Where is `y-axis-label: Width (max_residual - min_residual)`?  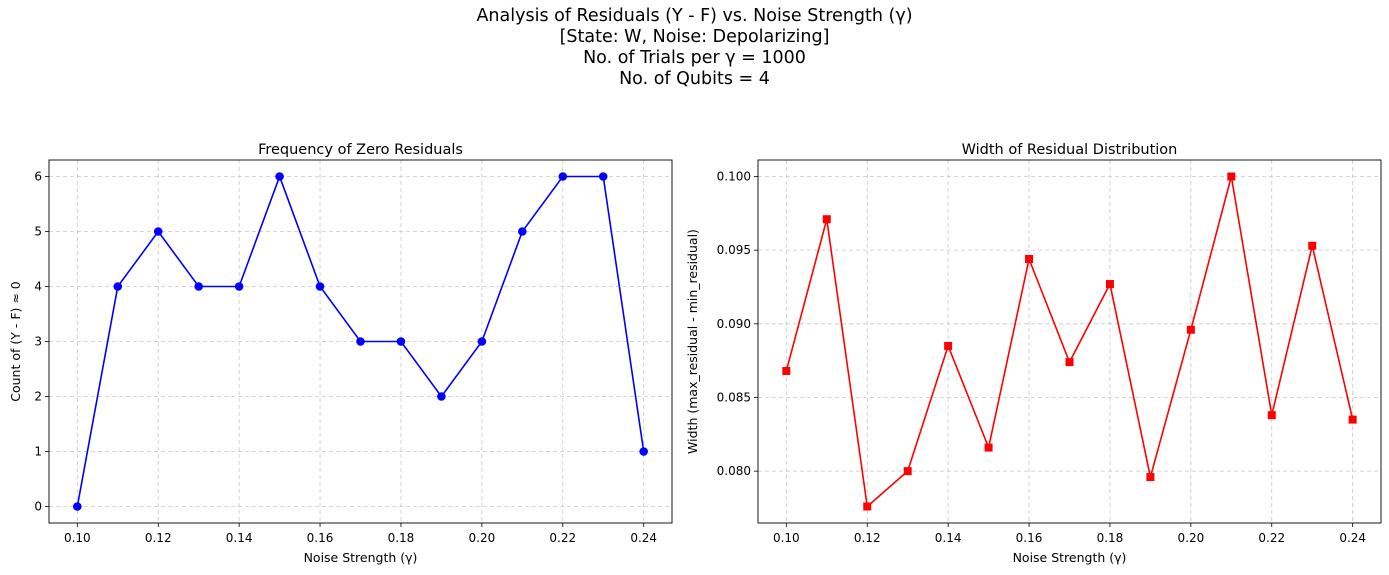
y-axis-label: Width (max_residual - min_residual) is located at coordinates (692, 341).